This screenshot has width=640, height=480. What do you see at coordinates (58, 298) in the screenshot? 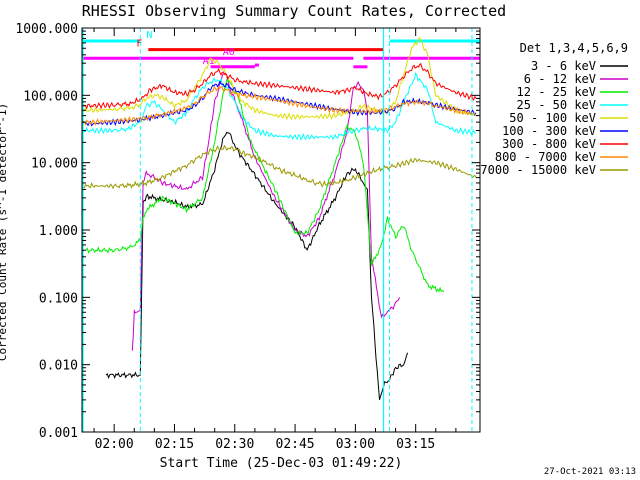
I see `y-tick-label: 0.100` at bounding box center [58, 298].